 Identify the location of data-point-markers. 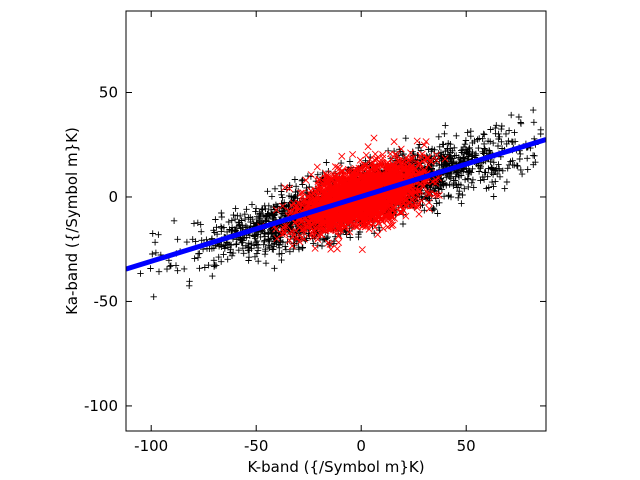
(353, 194).